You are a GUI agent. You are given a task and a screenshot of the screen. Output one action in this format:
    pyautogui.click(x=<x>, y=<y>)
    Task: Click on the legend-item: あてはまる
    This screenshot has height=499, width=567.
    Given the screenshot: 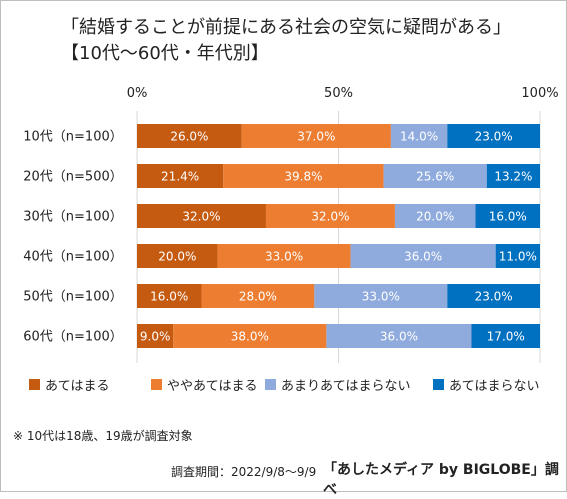 What is the action you would take?
    pyautogui.click(x=69, y=384)
    